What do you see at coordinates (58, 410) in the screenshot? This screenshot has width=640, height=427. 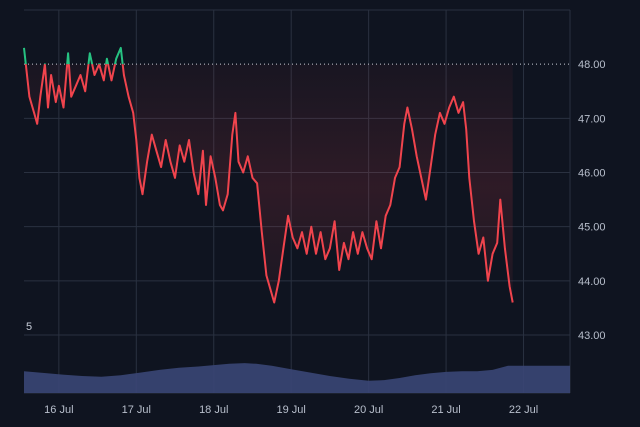 I see `x-tick-label: 16 Jul` at bounding box center [58, 410].